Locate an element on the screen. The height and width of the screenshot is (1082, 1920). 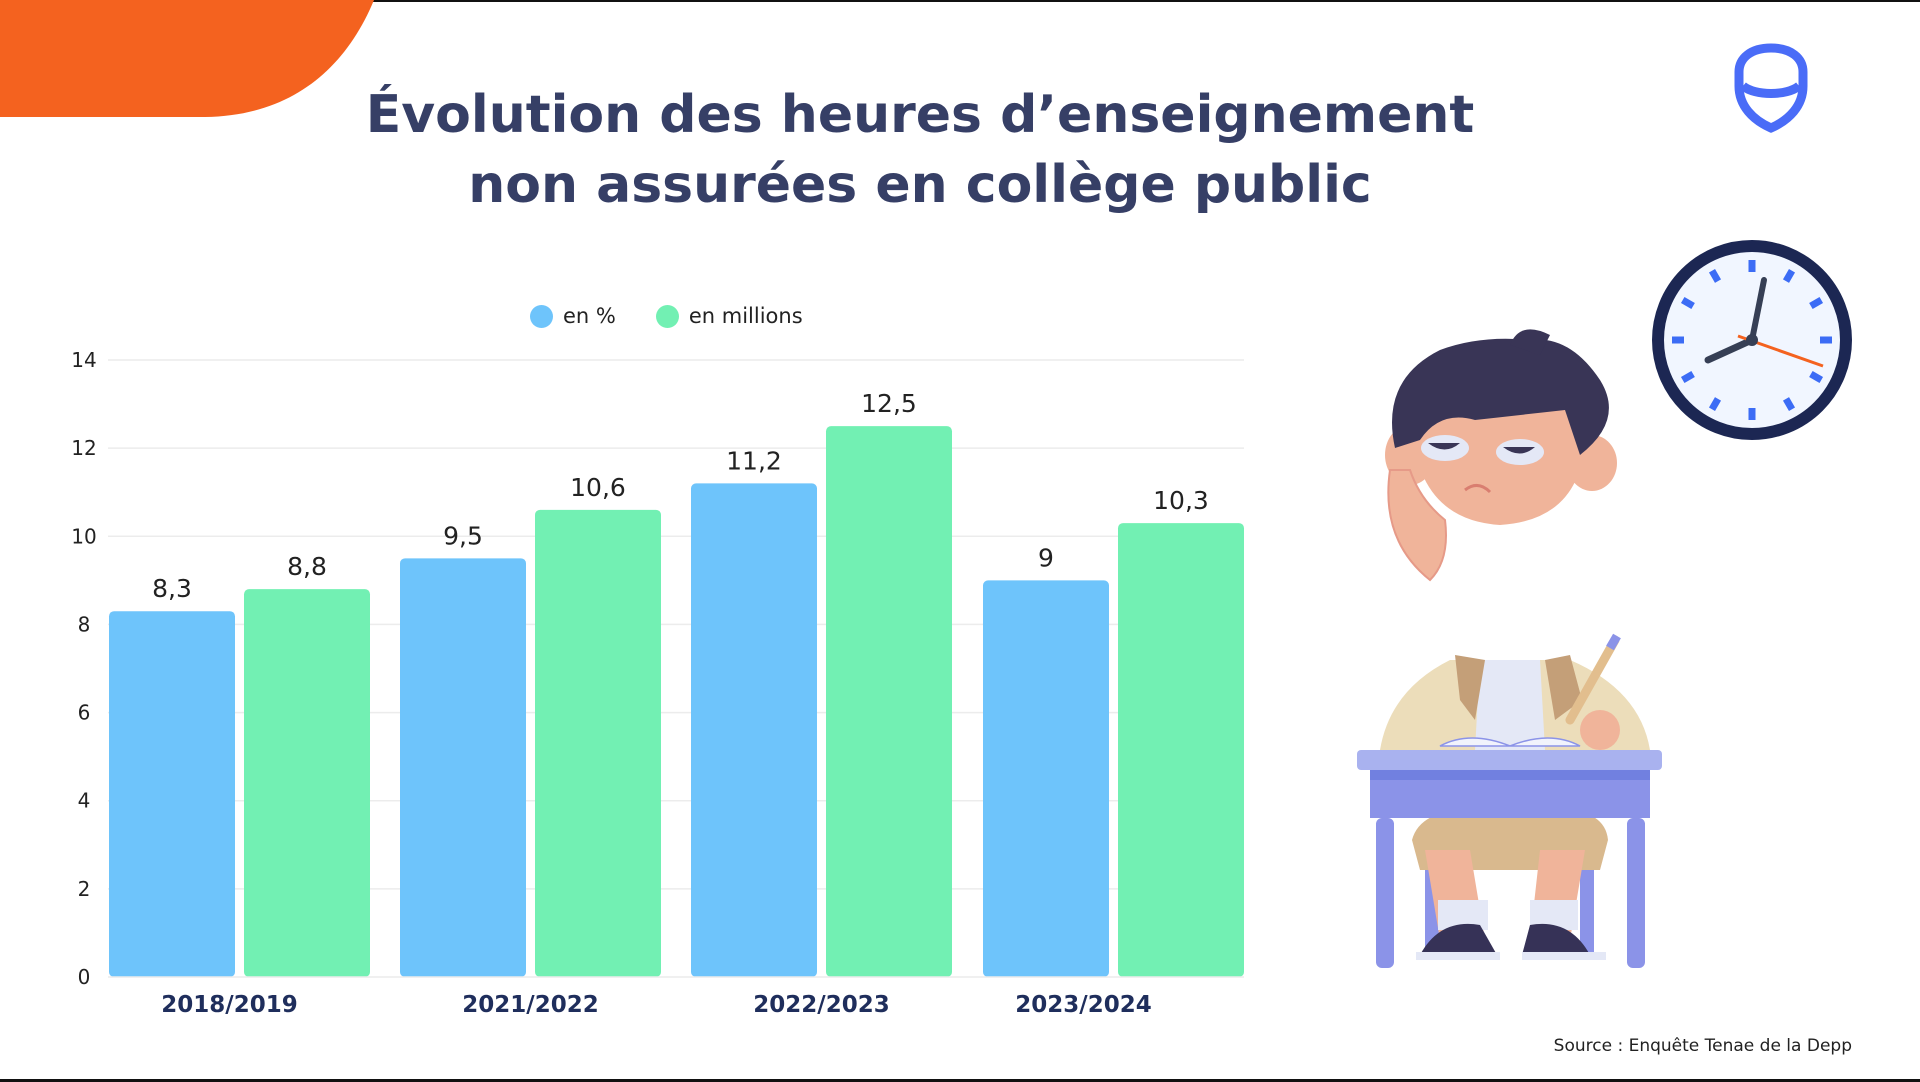
data-label: 11,2 is located at coordinates (754, 460).